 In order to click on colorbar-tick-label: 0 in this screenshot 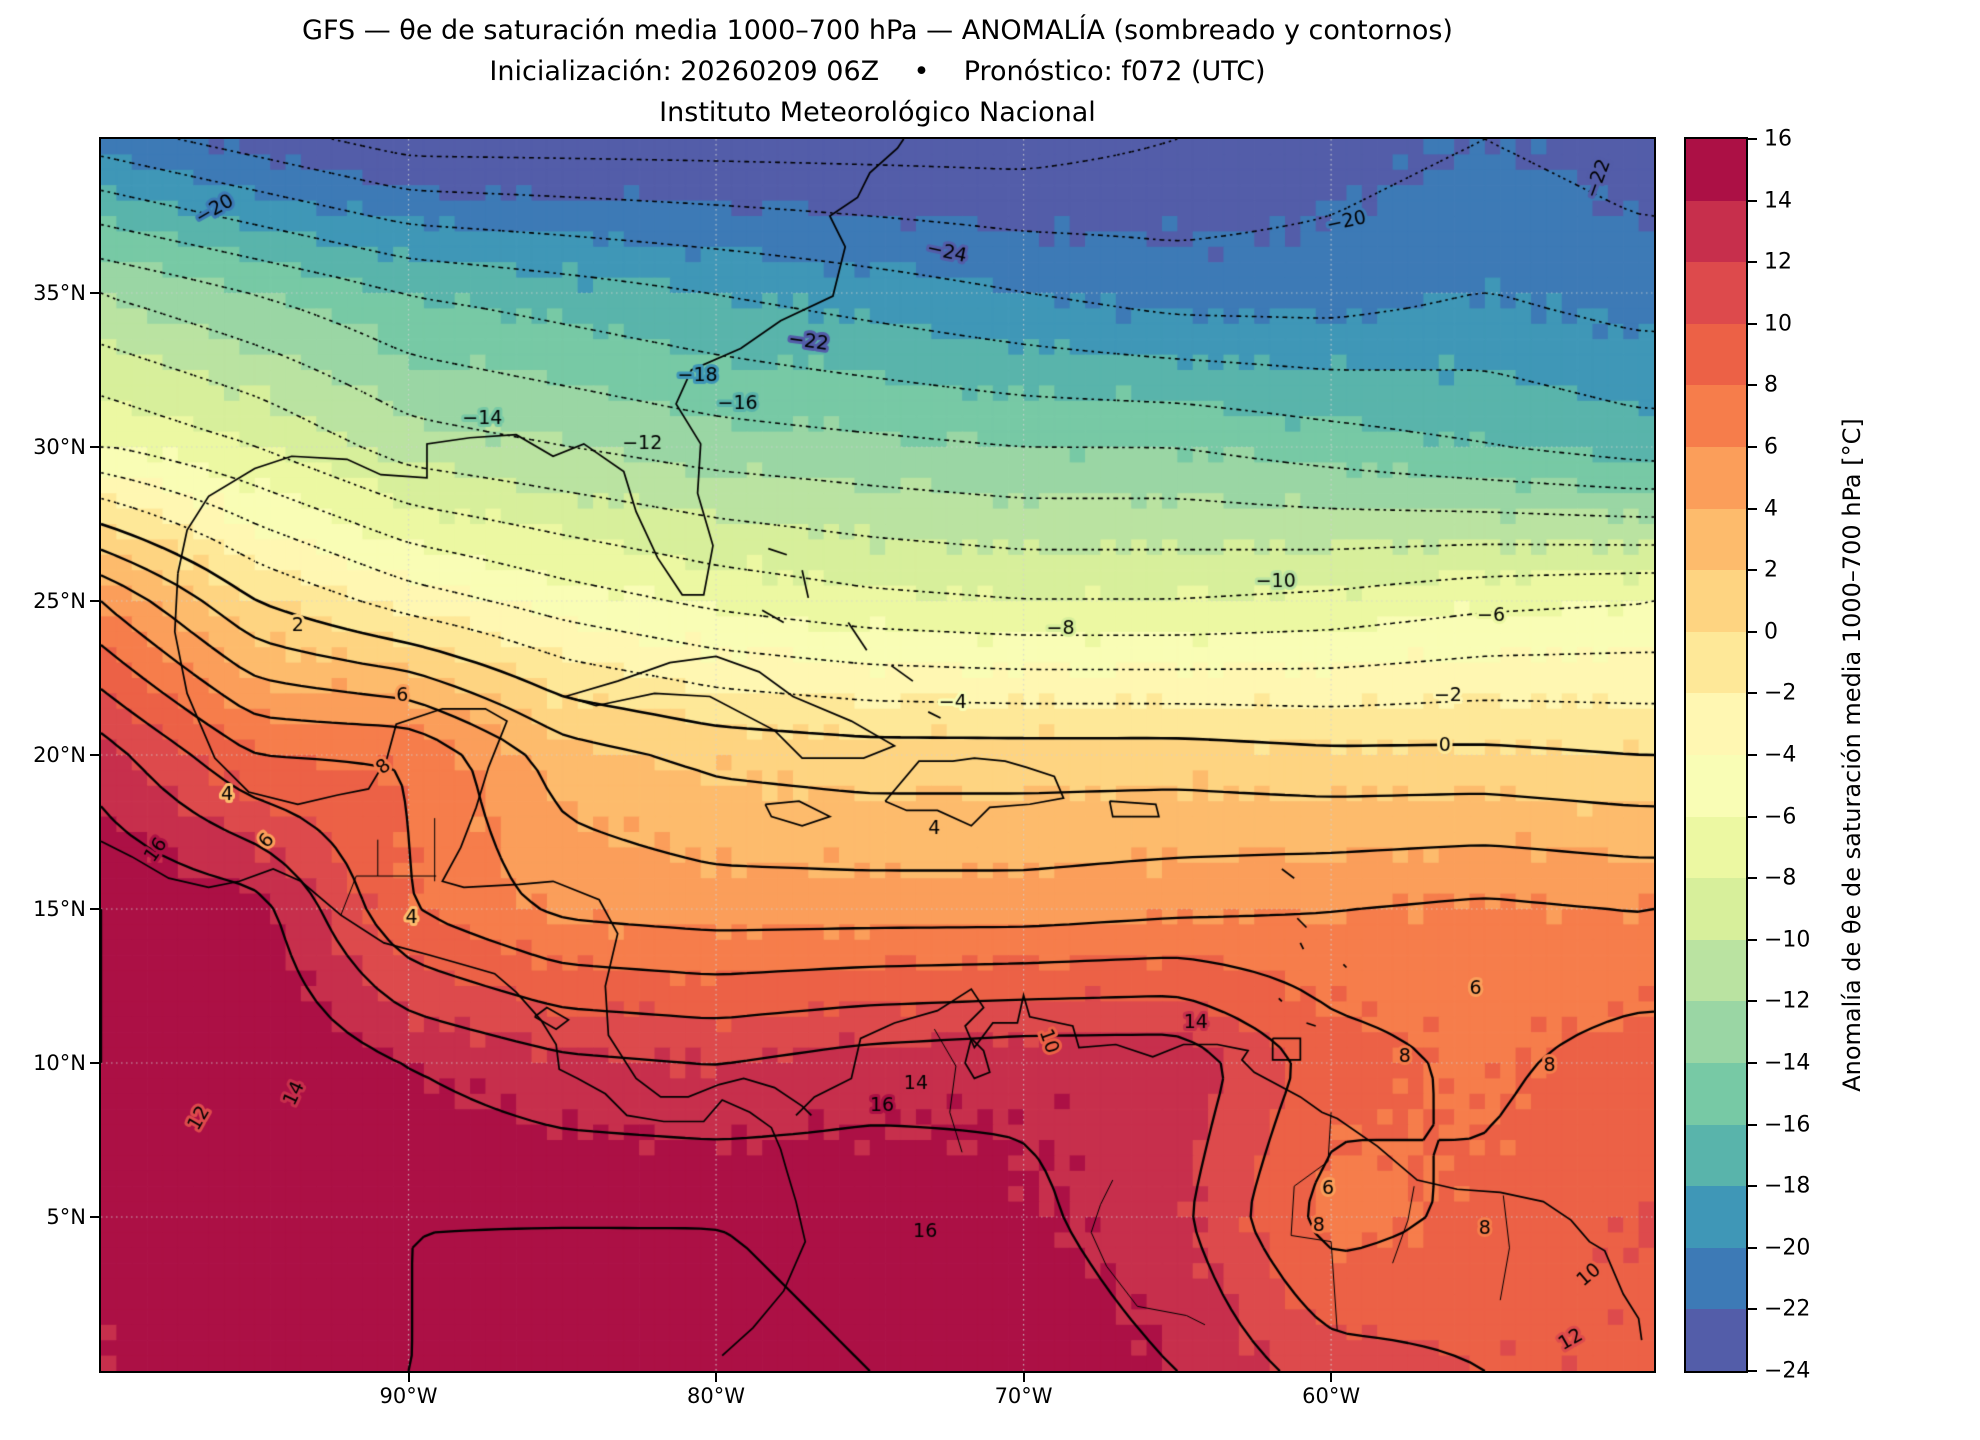, I will do `click(1771, 632)`.